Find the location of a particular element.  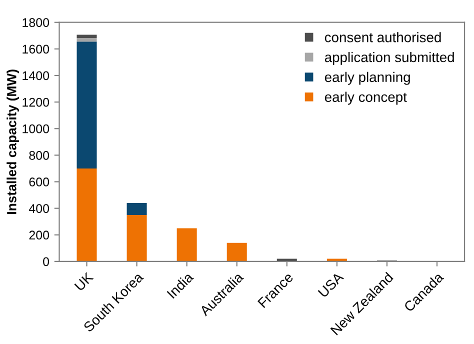

y-tick-label: 200 is located at coordinates (39, 235).